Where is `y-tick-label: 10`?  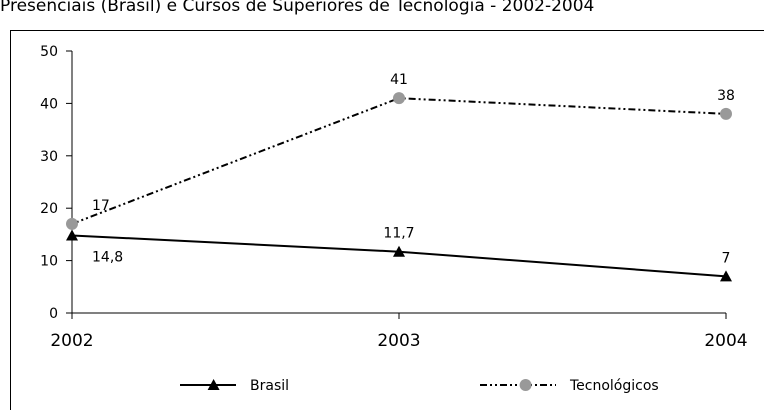
y-tick-label: 10 is located at coordinates (49, 262).